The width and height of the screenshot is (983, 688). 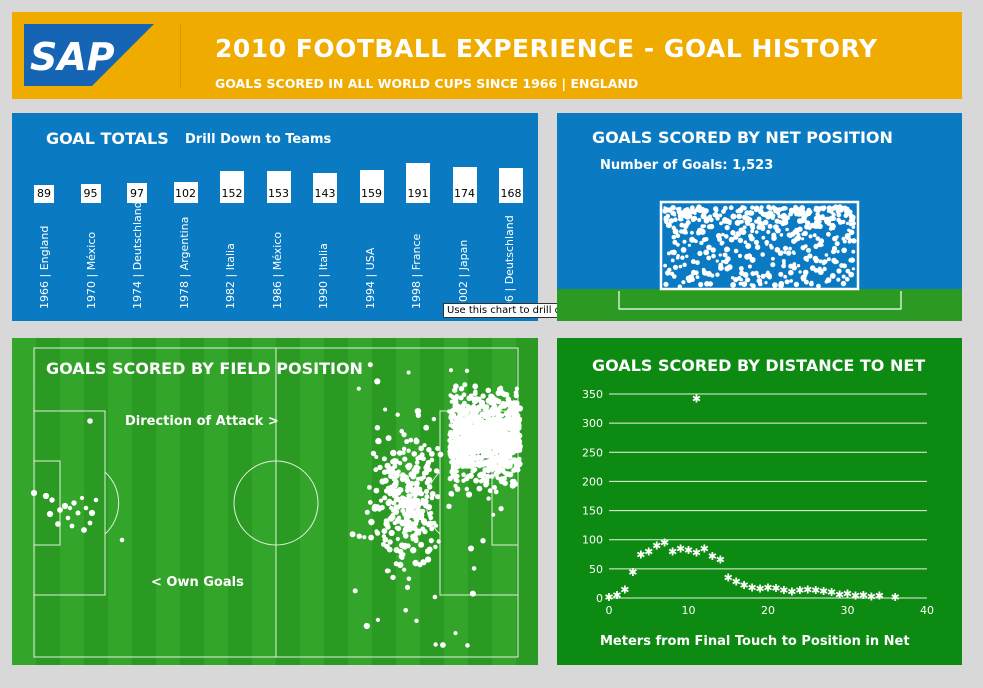 What do you see at coordinates (184, 262) in the screenshot?
I see `bar-category-label: 1978 | Argentina` at bounding box center [184, 262].